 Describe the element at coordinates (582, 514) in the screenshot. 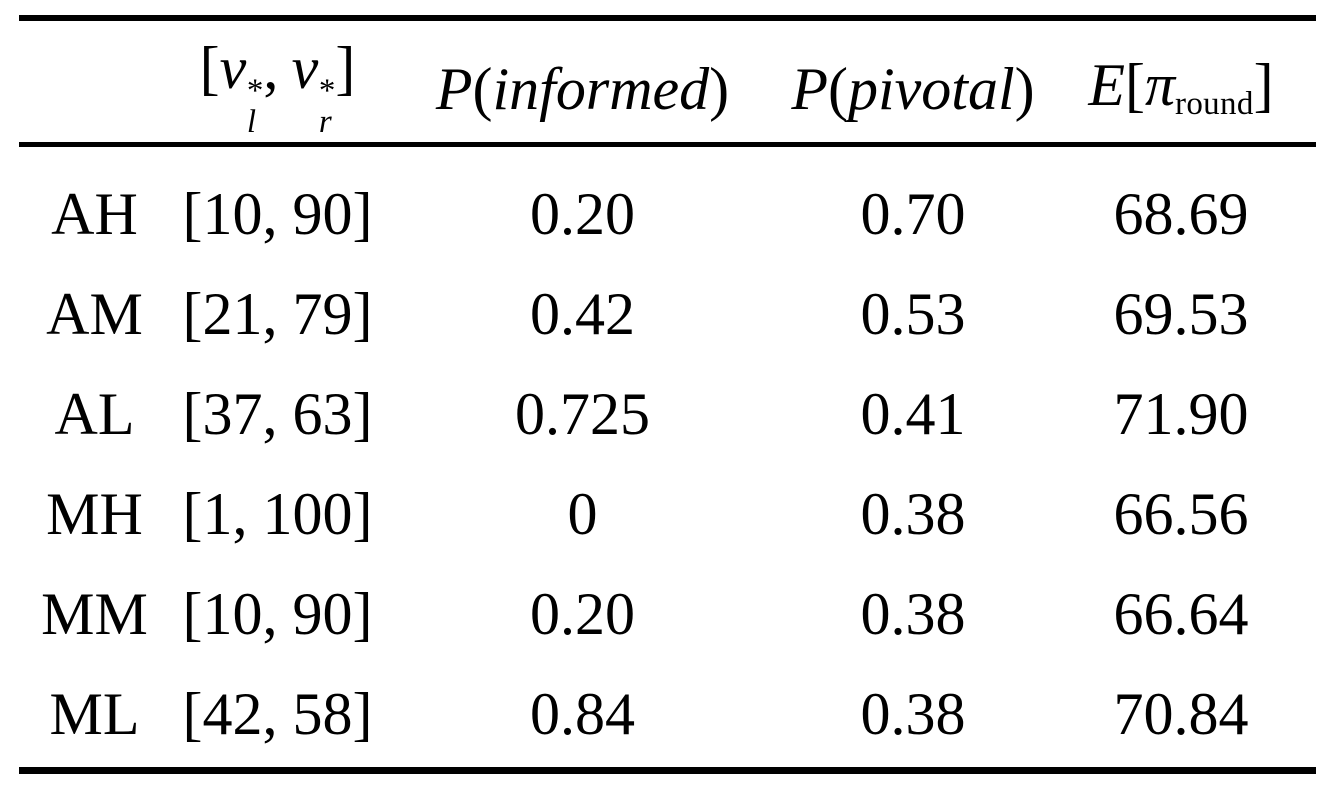

I see `cell-p-informed: 0` at that location.